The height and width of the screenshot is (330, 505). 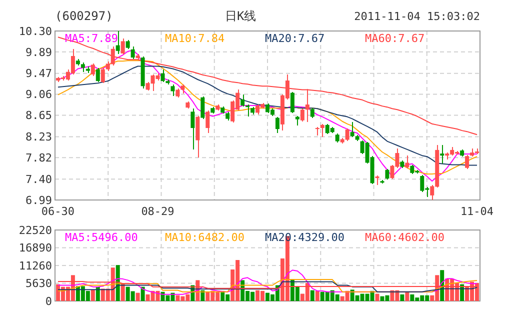 What do you see at coordinates (267, 284) in the screenshot?
I see `line-series` at bounding box center [267, 284].